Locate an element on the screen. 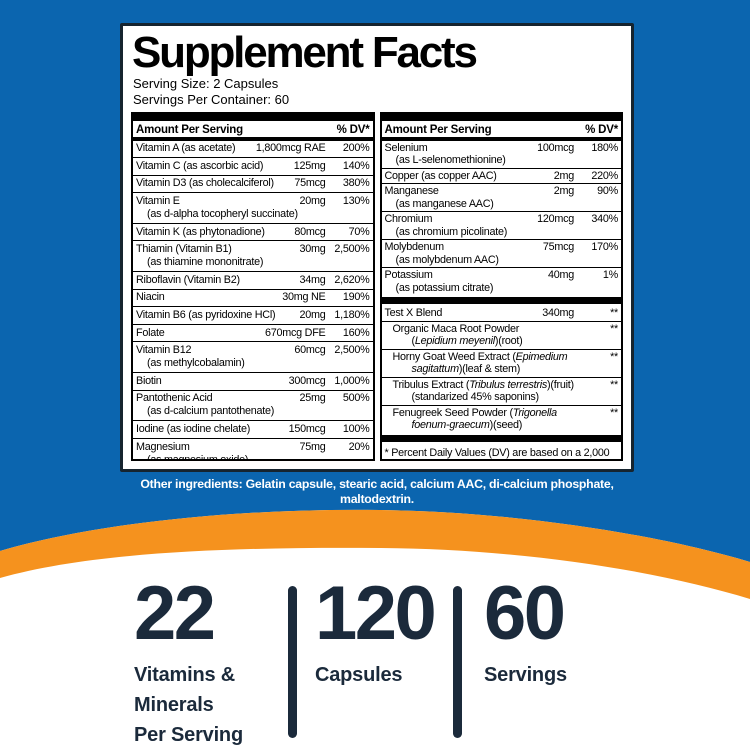 The image size is (750, 750). nutrient-name: Manganese (as manganese AAC) is located at coordinates (469, 197).